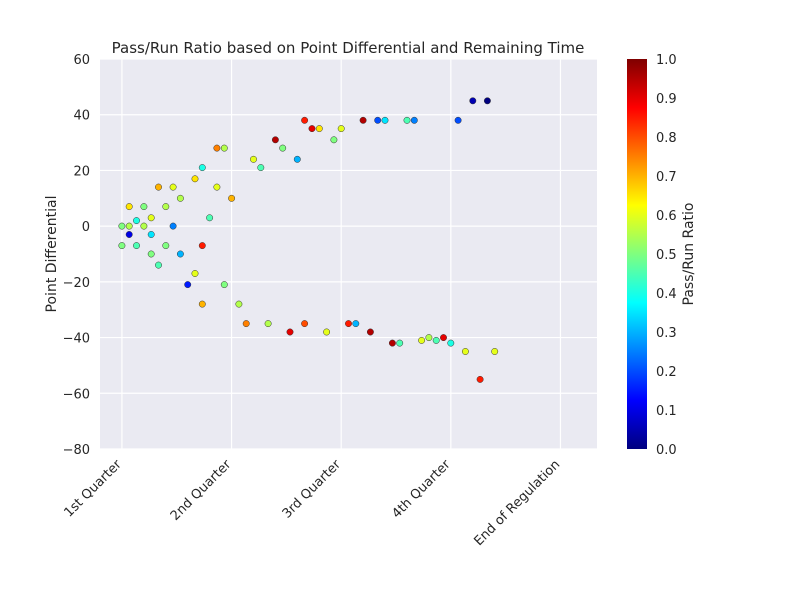 The image size is (800, 600). I want to click on colorbar-tick-label: 0.6, so click(666, 216).